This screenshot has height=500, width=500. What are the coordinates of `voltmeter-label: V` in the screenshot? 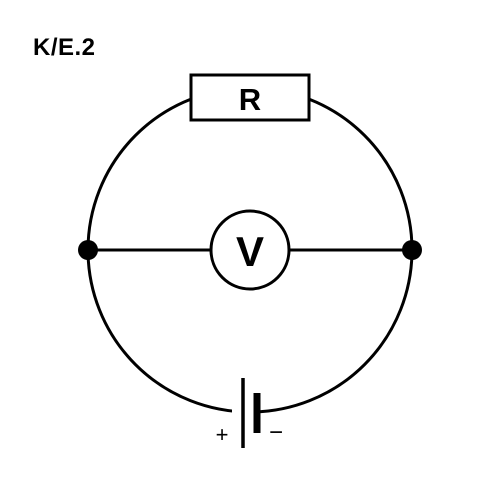 It's located at (250, 251).